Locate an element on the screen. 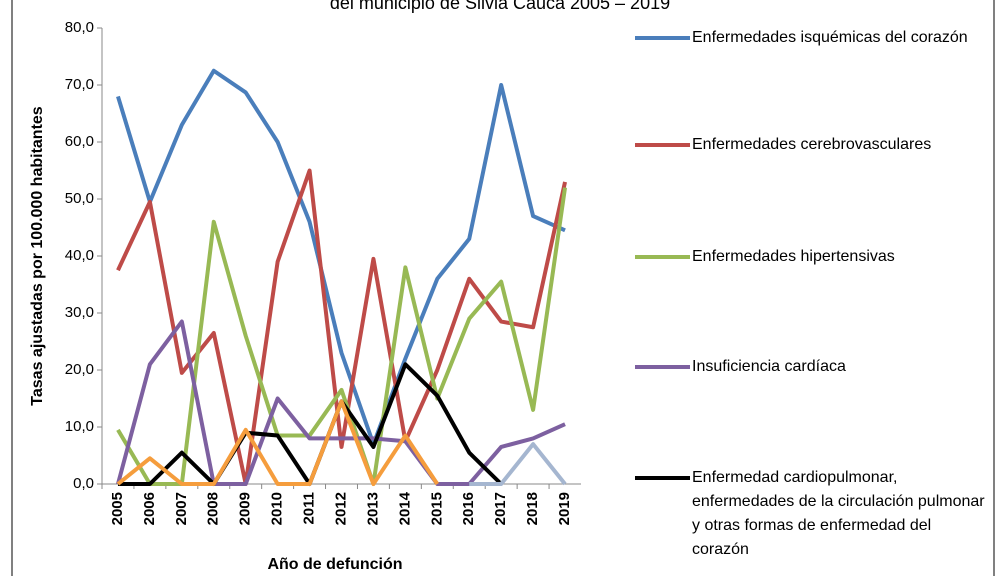 This screenshot has width=998, height=576. y-axis-label: Tasas ajustadas por 100.000 habitantes is located at coordinates (37, 256).